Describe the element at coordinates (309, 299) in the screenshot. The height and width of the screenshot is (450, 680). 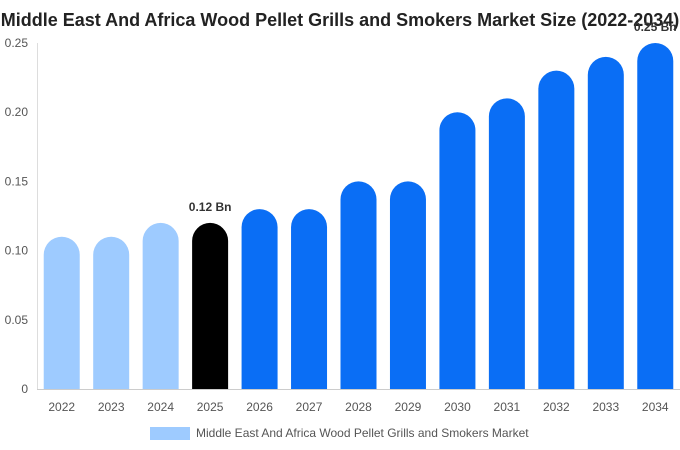
I see `bar-2027` at that location.